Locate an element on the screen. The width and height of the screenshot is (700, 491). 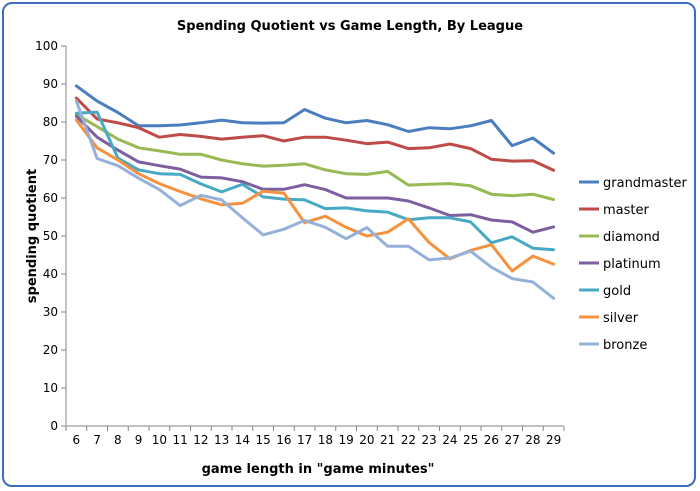
x-tick-label: 13 is located at coordinates (221, 440).